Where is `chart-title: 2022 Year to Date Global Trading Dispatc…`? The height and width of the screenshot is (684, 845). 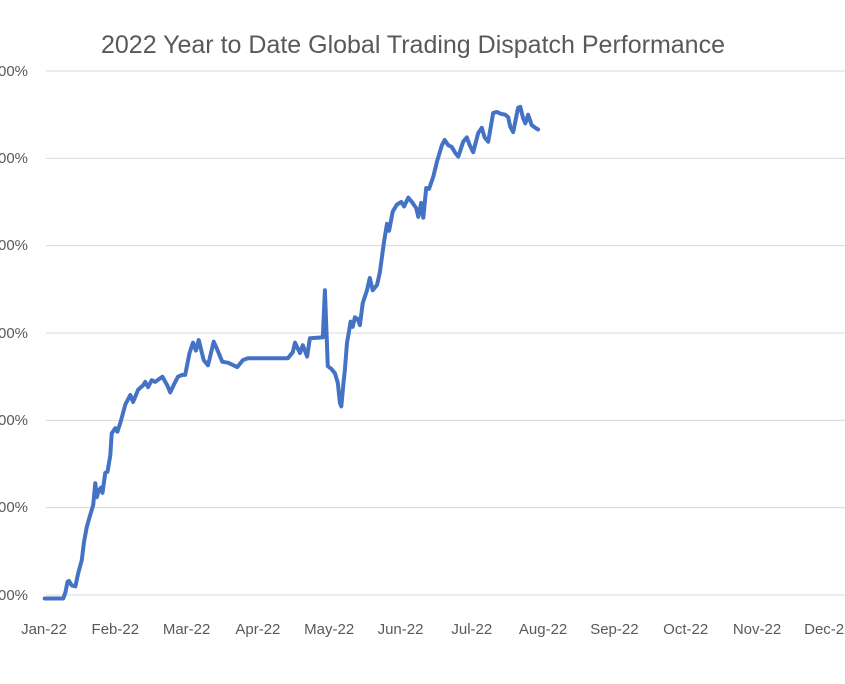
chart-title: 2022 Year to Date Global Trading Dispatc… is located at coordinates (413, 45).